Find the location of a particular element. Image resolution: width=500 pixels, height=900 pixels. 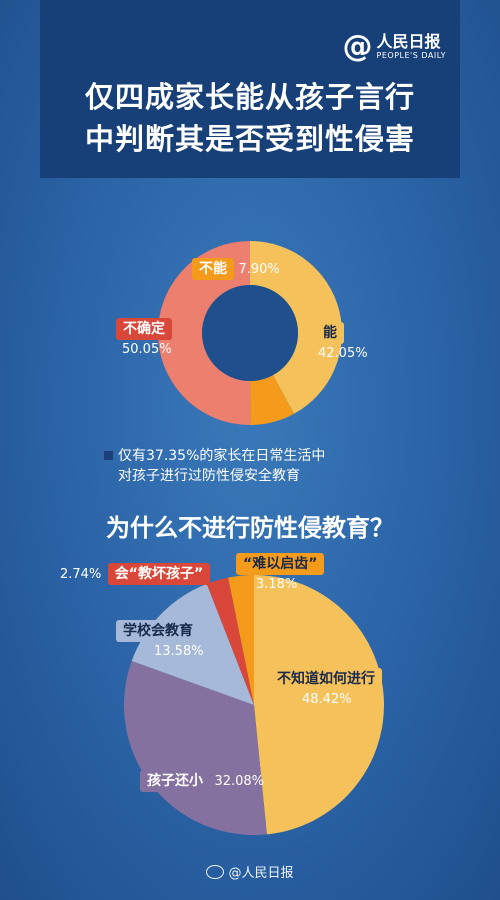

pie-label-embarrassed: “难以启齿” 3.18% is located at coordinates (280, 573).